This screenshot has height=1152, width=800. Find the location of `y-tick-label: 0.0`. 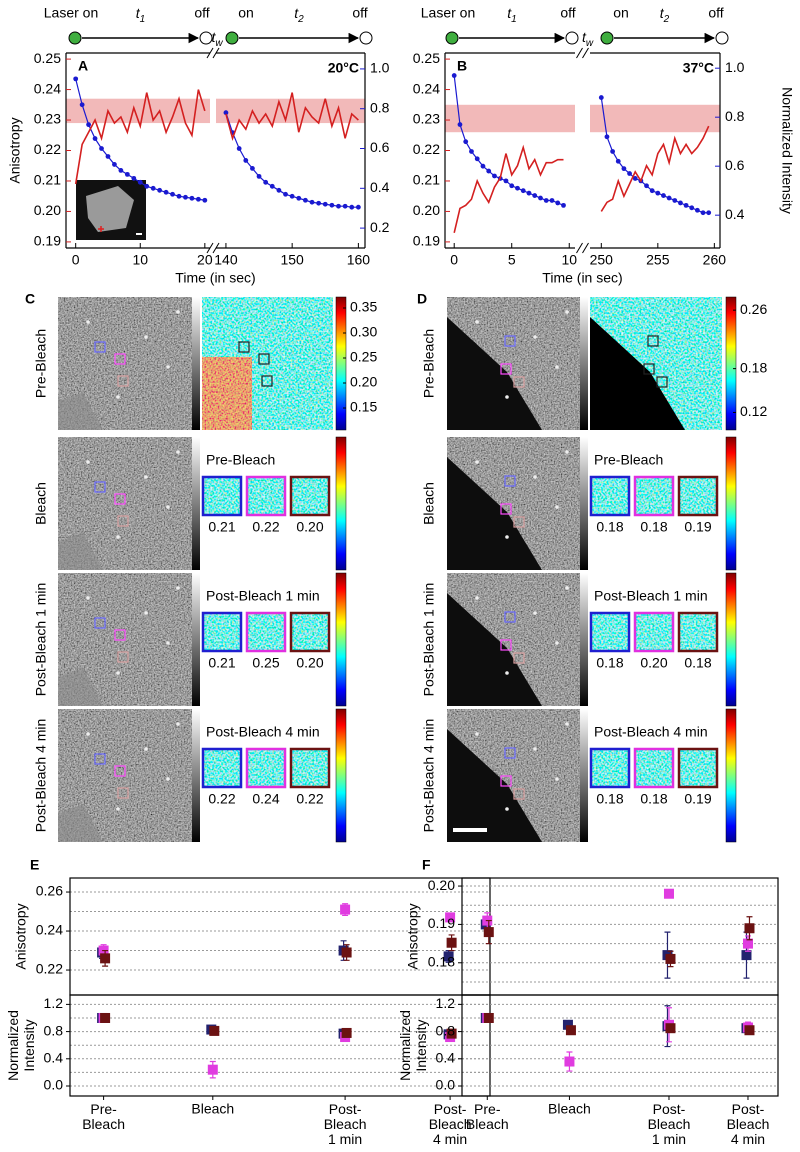

y-tick-label: 0.0 is located at coordinates (54, 1085).